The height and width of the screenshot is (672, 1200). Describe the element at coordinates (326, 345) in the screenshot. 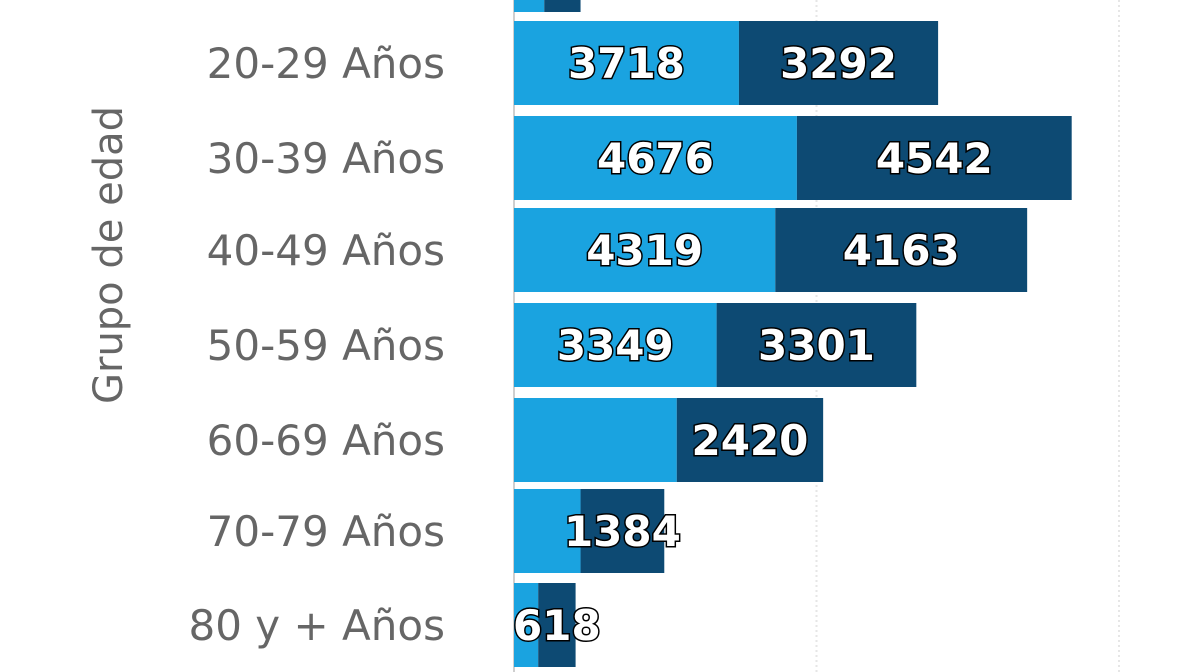

I see `category-label-4: 50-59 Años` at that location.